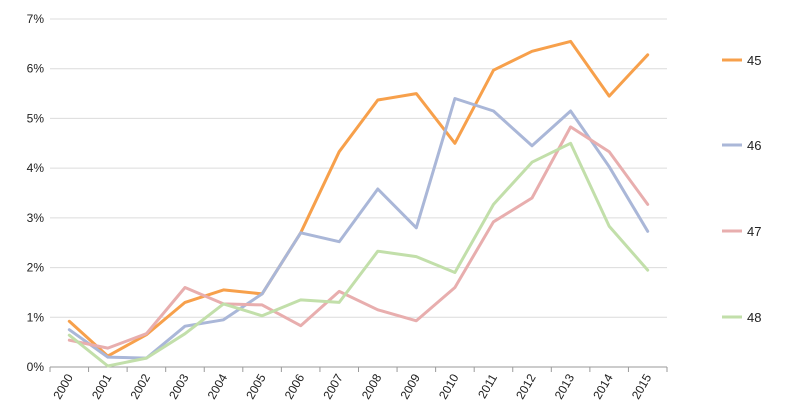 The height and width of the screenshot is (416, 798). I want to click on legend-label-46: 46, so click(754, 145).